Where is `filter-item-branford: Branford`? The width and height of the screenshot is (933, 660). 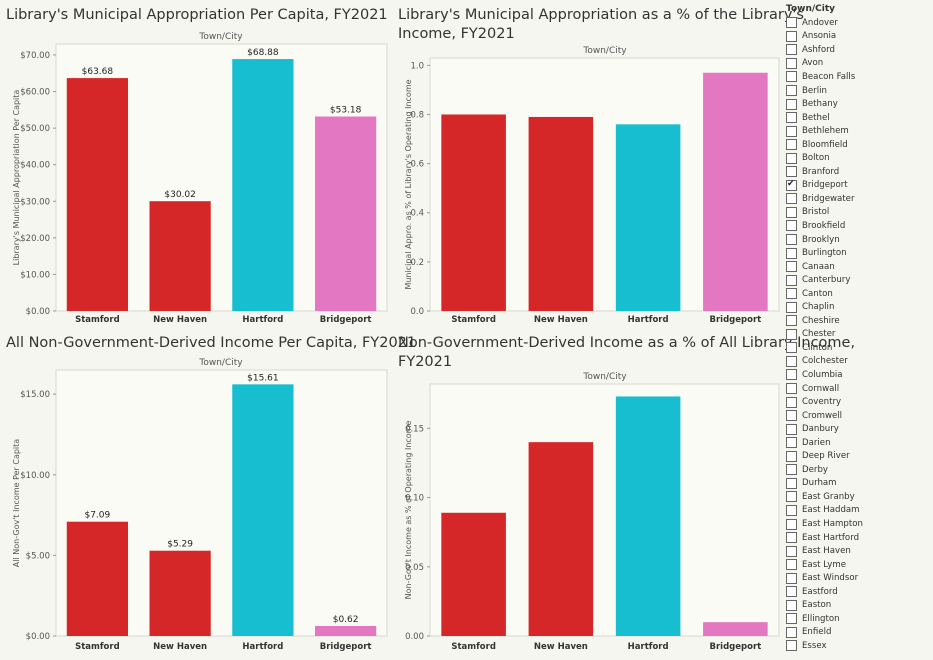
filter-item-branford: Branford is located at coordinates (859, 172).